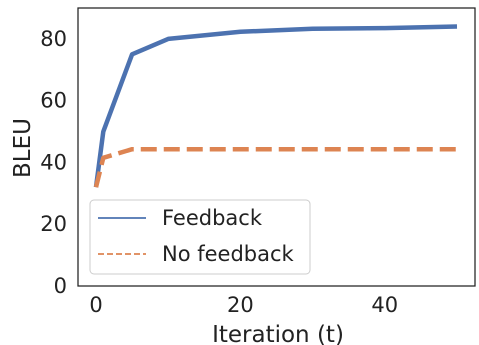  What do you see at coordinates (53, 224) in the screenshot?
I see `y-tick-label: 20` at bounding box center [53, 224].